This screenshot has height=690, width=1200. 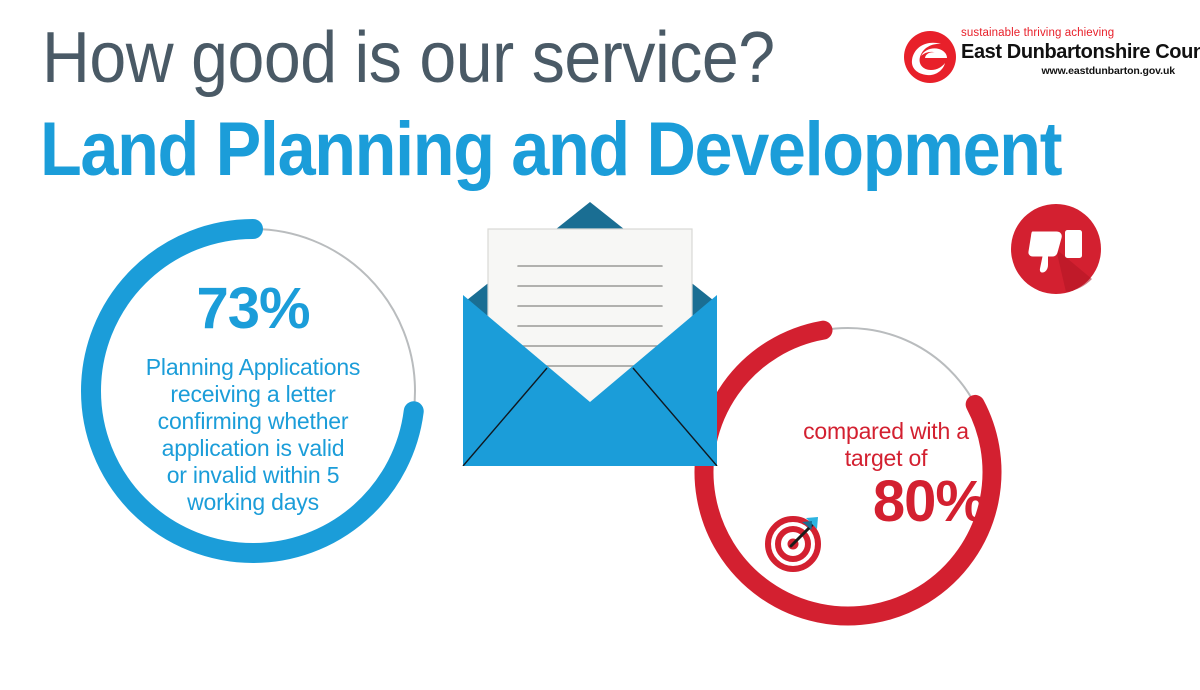 What do you see at coordinates (793, 544) in the screenshot?
I see `target-with-arrow-icon` at bounding box center [793, 544].